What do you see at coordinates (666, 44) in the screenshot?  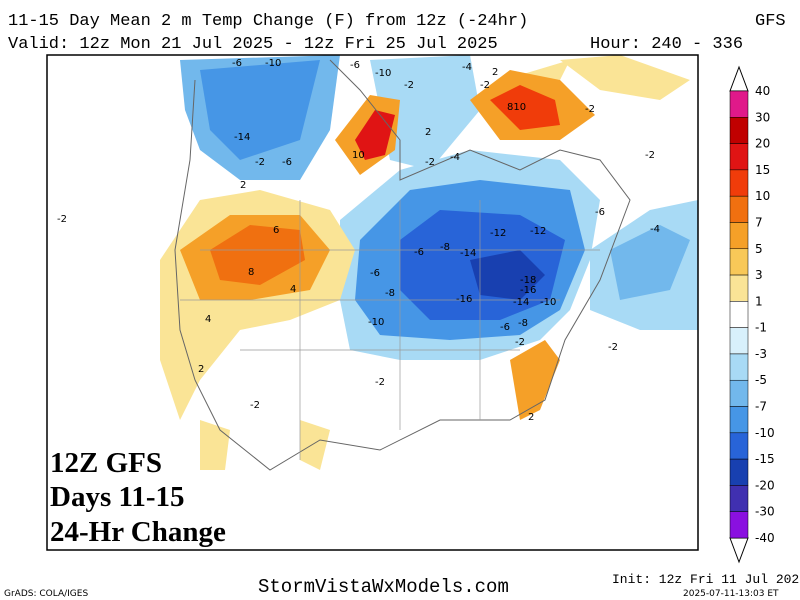 I see `hour: Hour: 240 - 336` at bounding box center [666, 44].